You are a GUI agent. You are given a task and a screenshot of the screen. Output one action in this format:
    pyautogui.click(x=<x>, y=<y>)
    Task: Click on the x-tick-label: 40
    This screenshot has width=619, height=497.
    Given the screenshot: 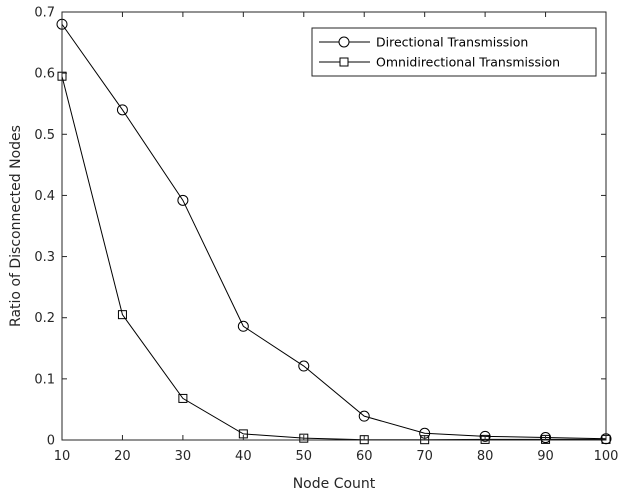 What is the action you would take?
    pyautogui.click(x=243, y=456)
    